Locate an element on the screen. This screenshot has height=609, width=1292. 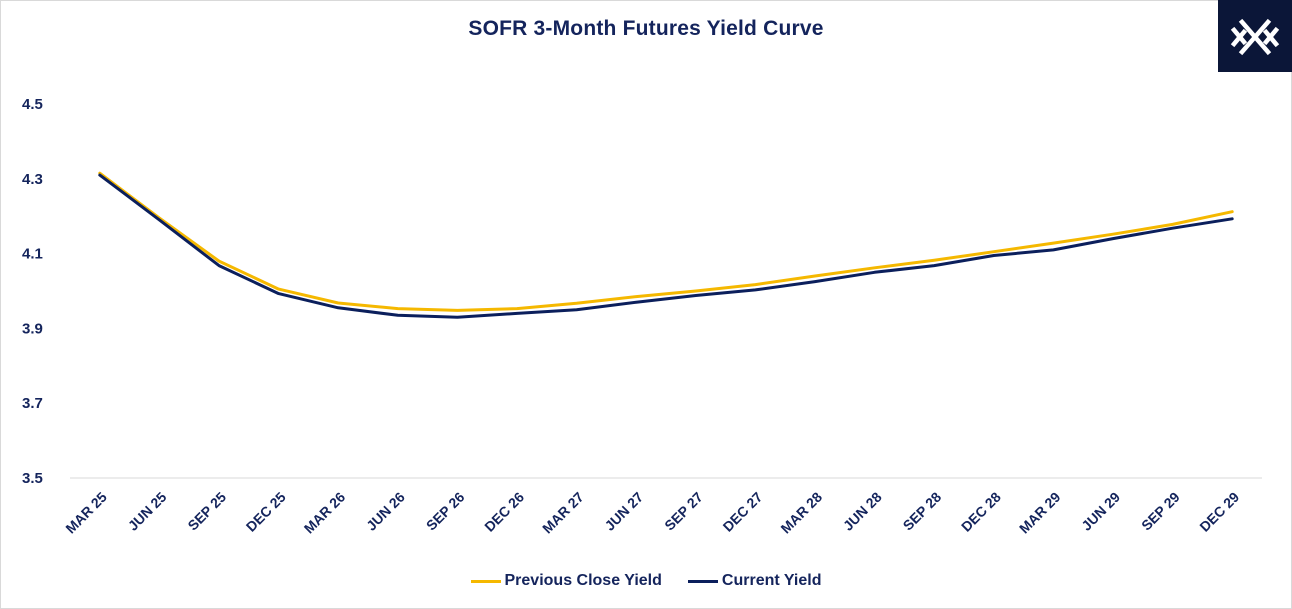
y-tick-label: 4.1 is located at coordinates (32, 254).